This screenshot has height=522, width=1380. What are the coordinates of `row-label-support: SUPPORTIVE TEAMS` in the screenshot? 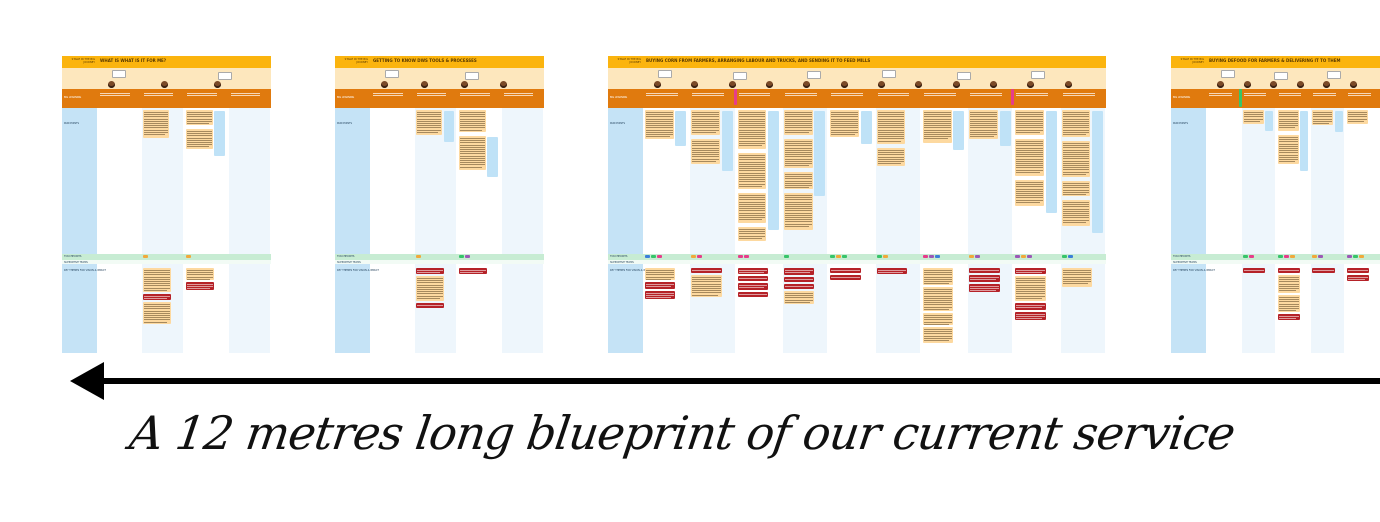 It's located at (622, 262).